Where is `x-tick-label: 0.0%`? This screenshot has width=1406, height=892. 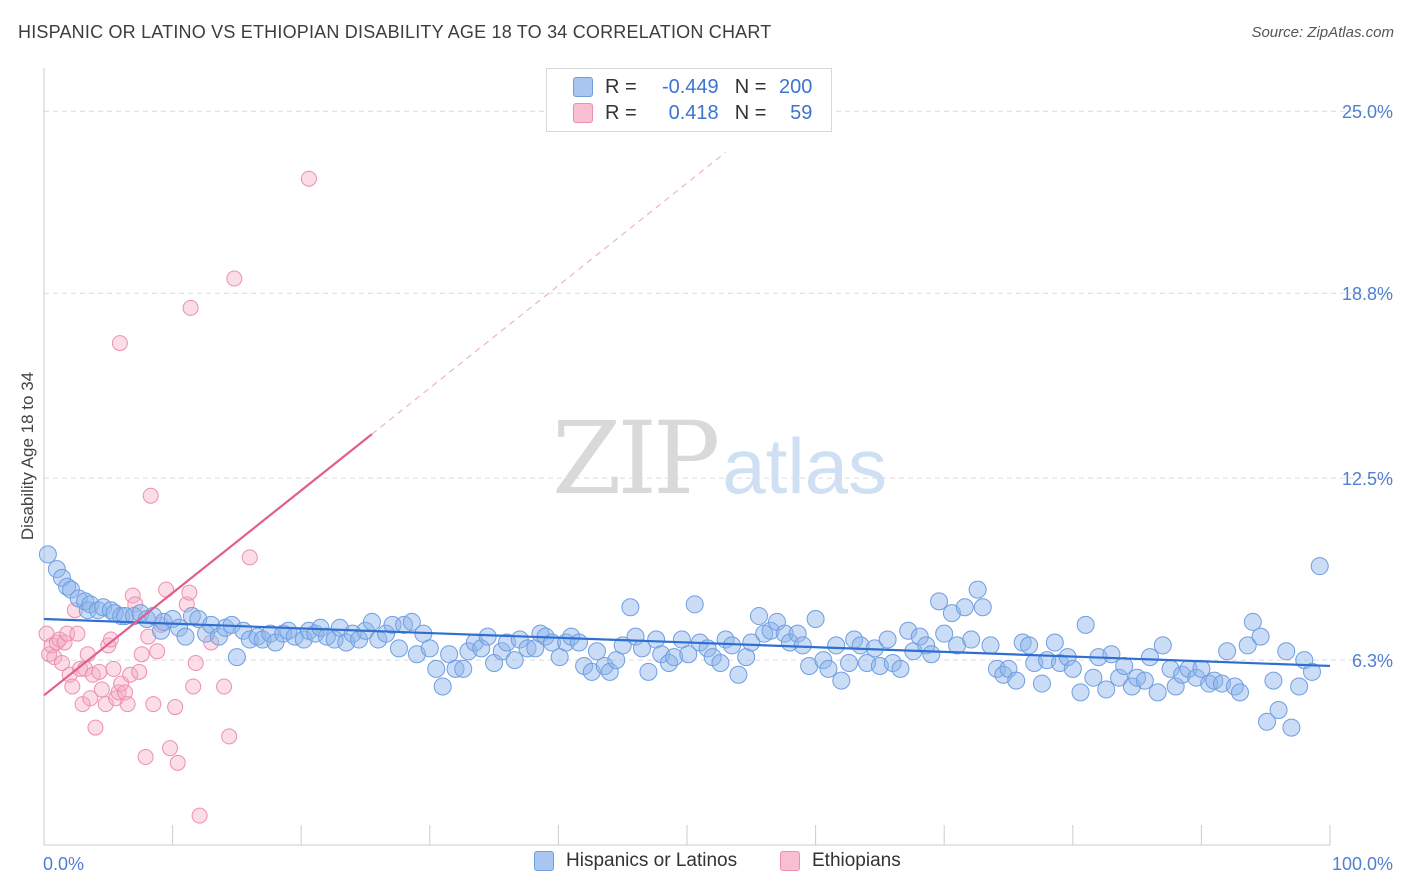 x-tick-label: 0.0% is located at coordinates (63, 864).